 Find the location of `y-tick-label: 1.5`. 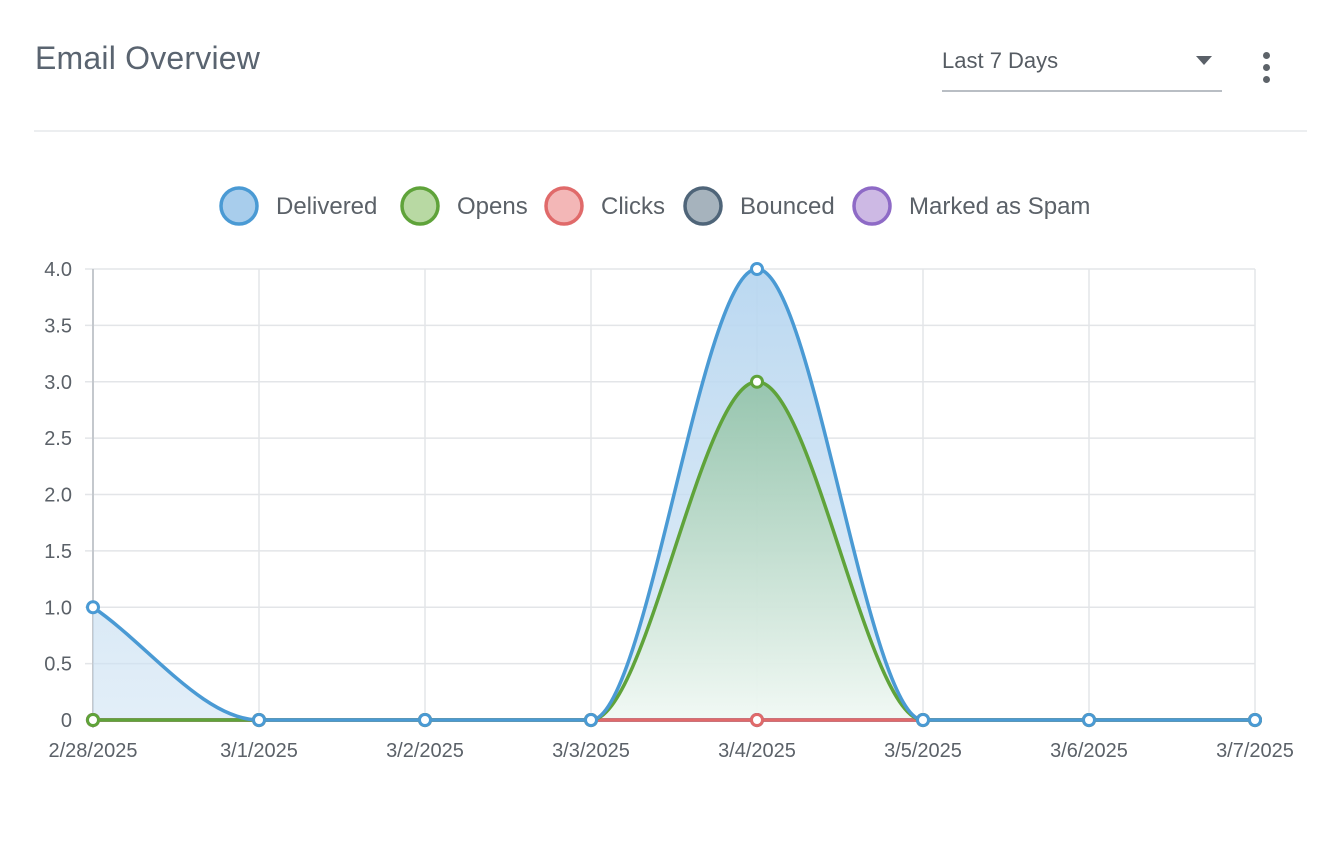

y-tick-label: 1.5 is located at coordinates (58, 552).